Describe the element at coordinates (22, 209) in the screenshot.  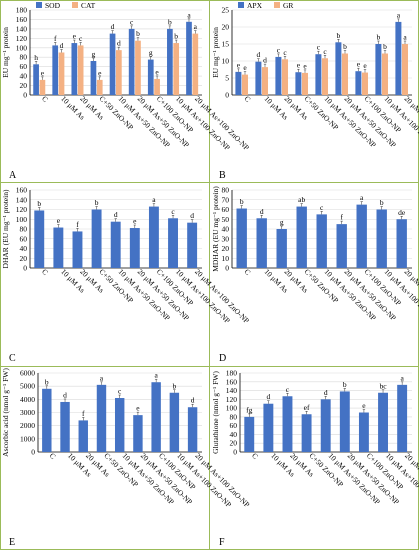
I see `y-tick-label: 120` at that location.